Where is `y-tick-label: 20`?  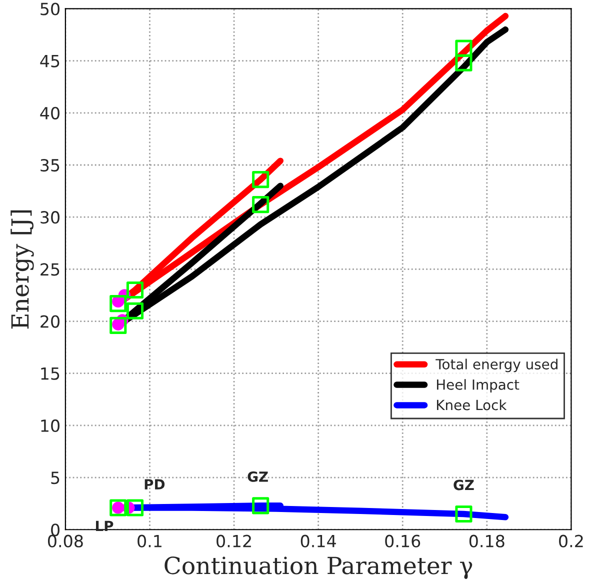
y-tick-label: 20 is located at coordinates (50, 321).